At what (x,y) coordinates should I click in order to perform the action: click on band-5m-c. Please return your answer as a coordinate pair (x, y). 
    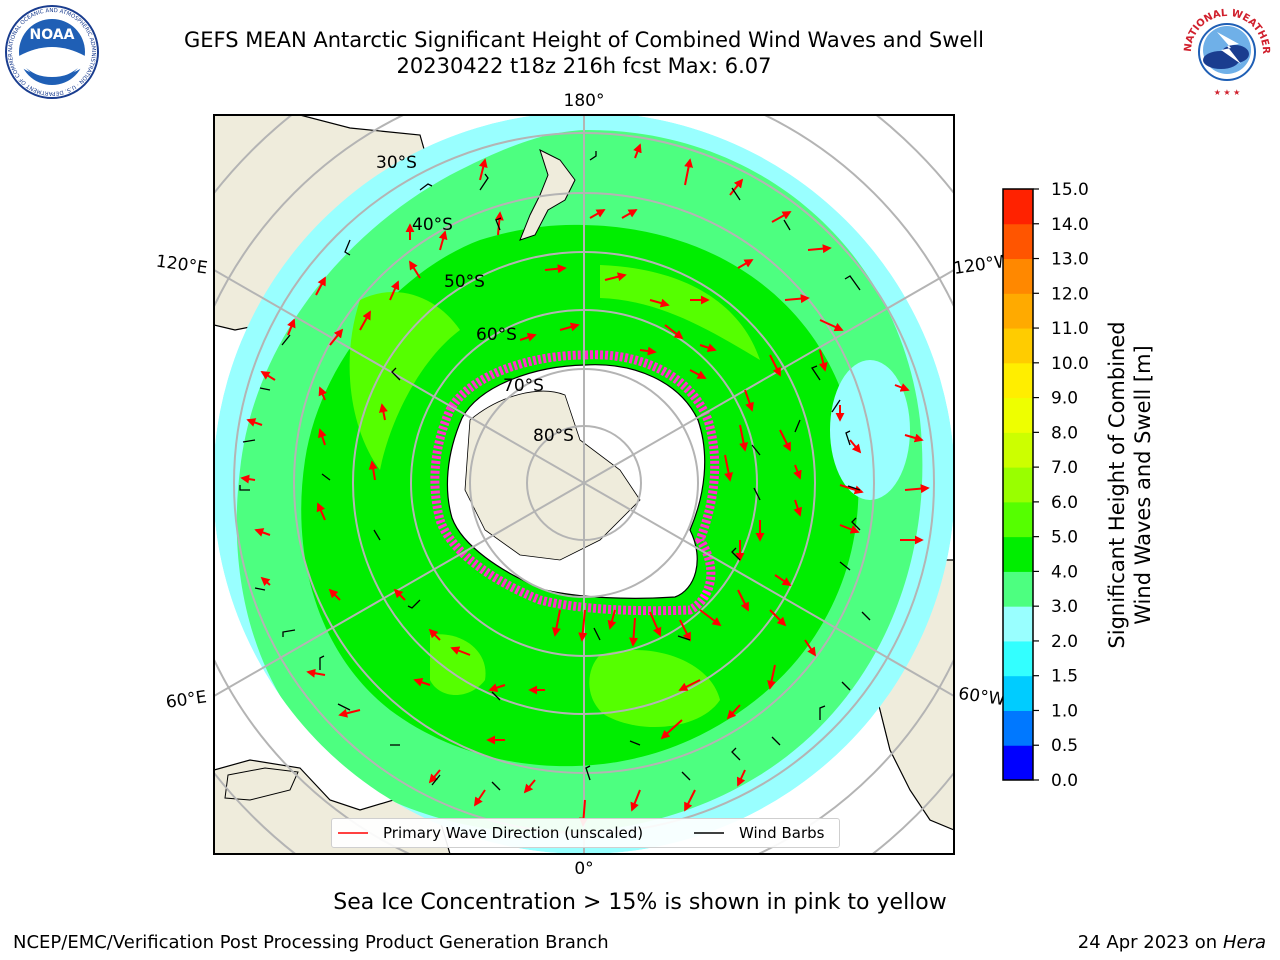
    Looking at the image, I should click on (654, 688).